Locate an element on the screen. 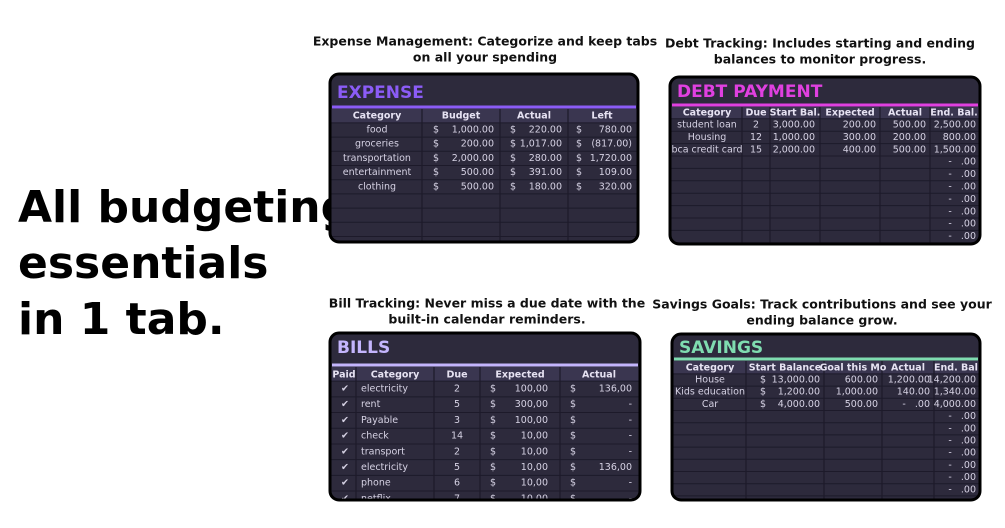 The height and width of the screenshot is (528, 1005). column-header: Expected is located at coordinates (849, 113).